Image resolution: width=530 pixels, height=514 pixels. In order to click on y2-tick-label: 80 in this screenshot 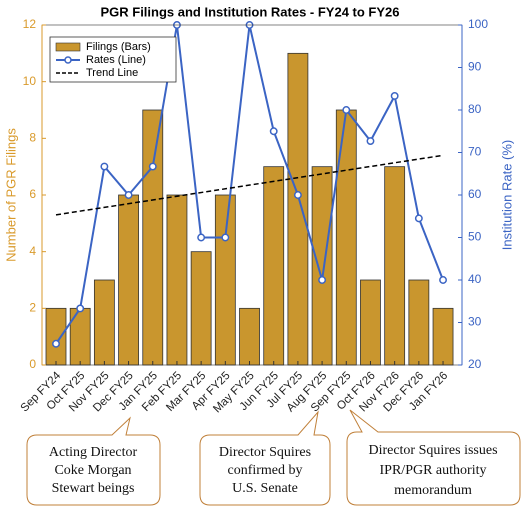, I will do `click(475, 109)`.